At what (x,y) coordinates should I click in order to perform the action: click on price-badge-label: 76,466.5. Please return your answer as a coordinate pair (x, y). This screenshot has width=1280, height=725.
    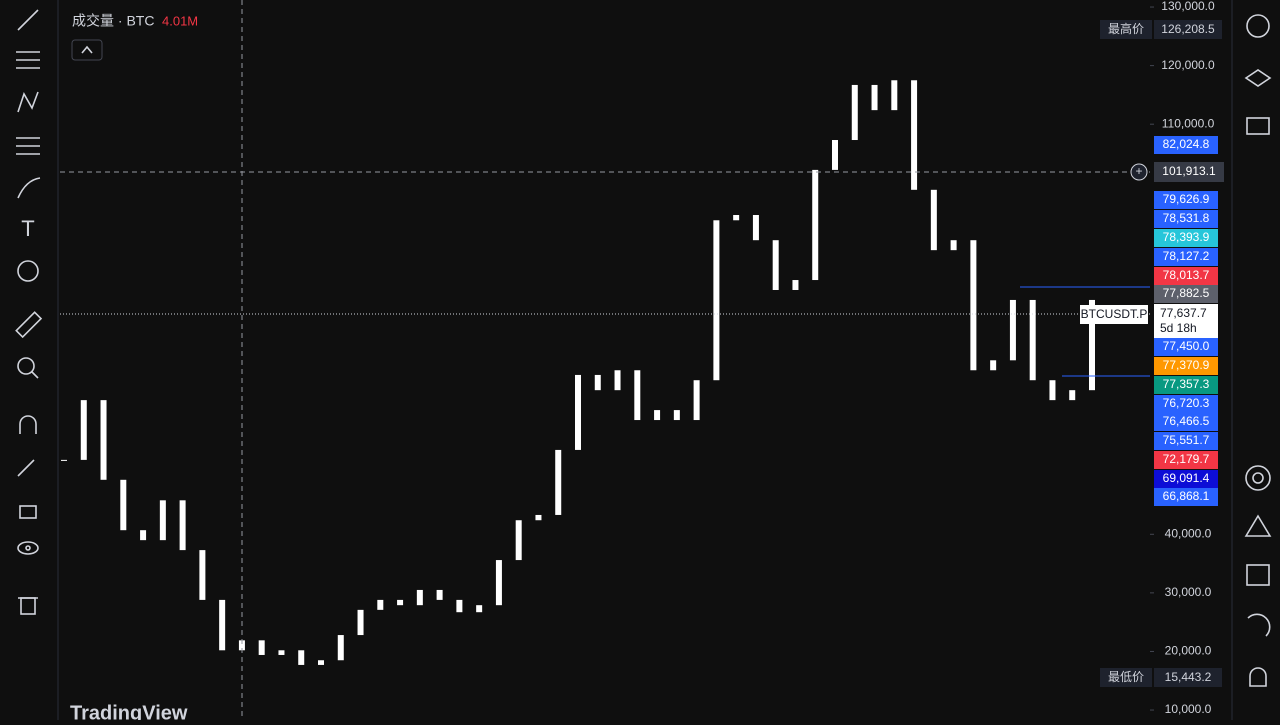
    Looking at the image, I should click on (1186, 421).